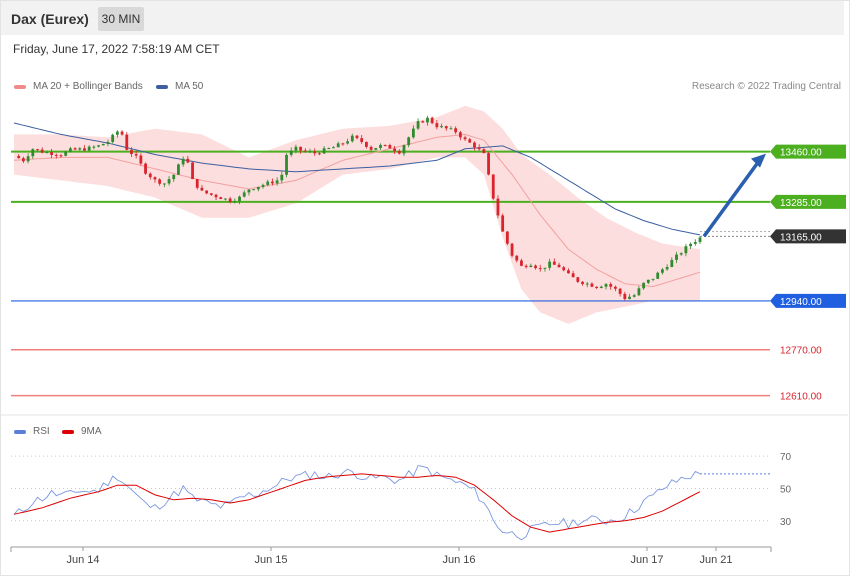 Image resolution: width=850 pixels, height=576 pixels. I want to click on legend-9ma: 9MA, so click(82, 431).